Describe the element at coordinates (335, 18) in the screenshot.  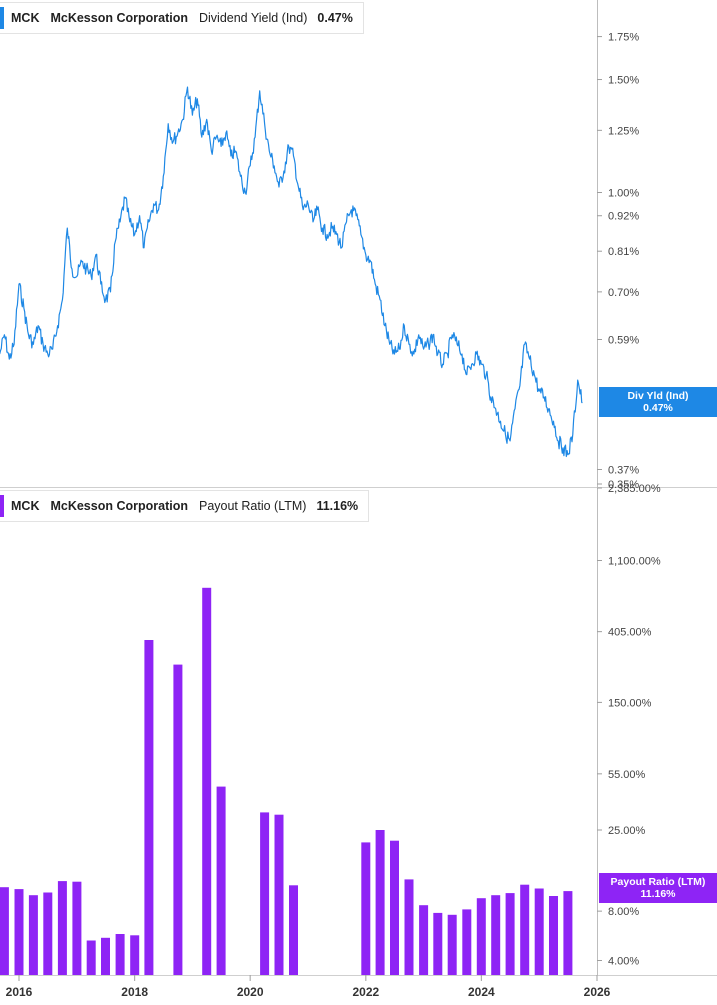
I see `legend-value: 0.47%` at that location.